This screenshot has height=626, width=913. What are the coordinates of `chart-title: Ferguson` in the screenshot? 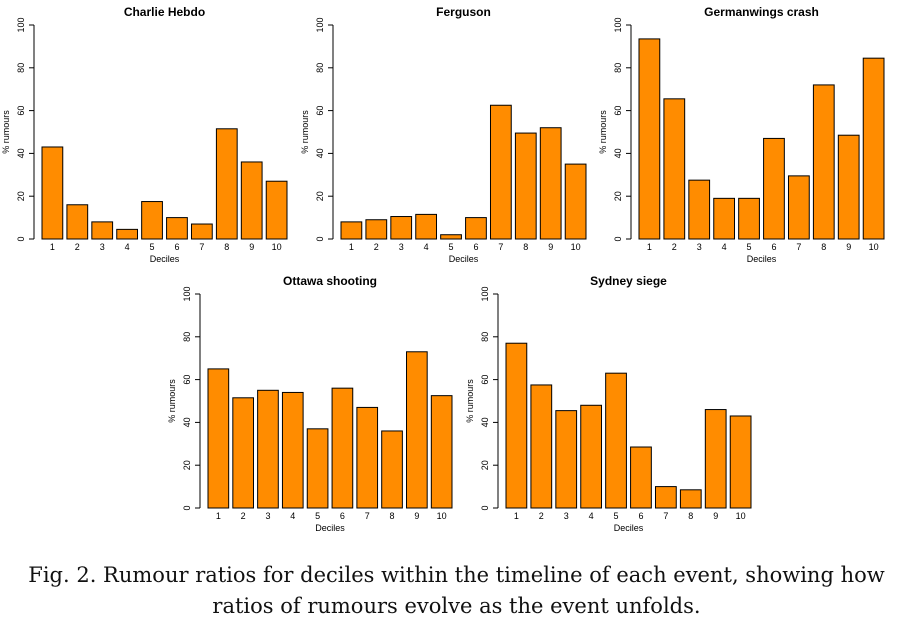 It's located at (463, 12).